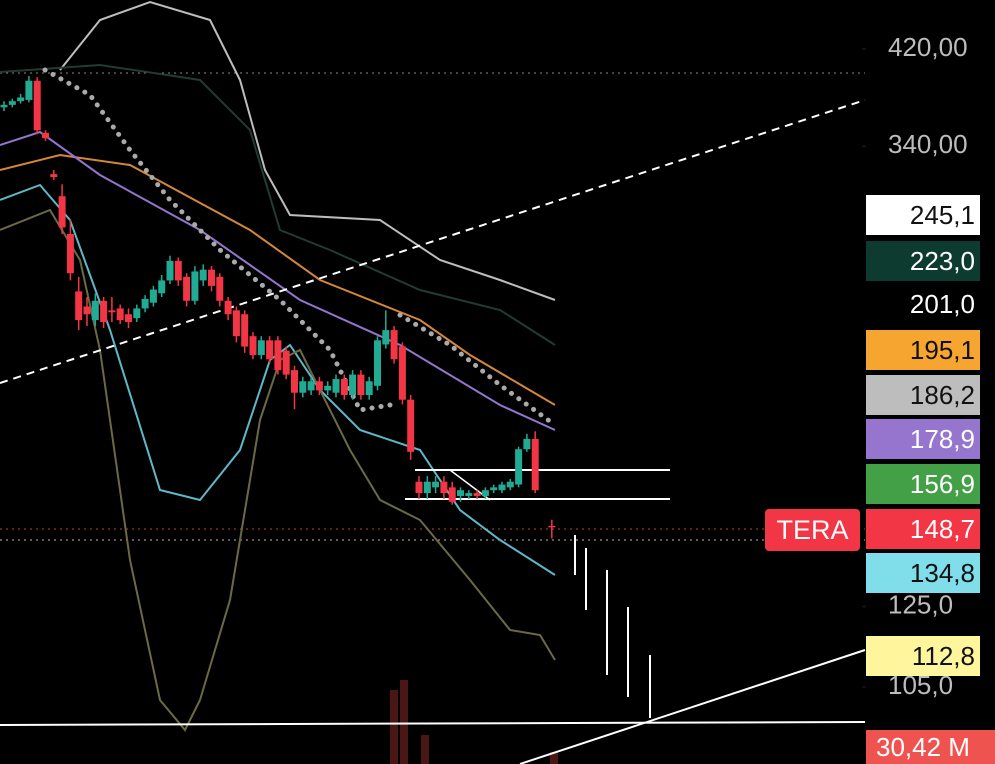  What do you see at coordinates (923, 439) in the screenshot?
I see `price-tag: 178,9` at bounding box center [923, 439].